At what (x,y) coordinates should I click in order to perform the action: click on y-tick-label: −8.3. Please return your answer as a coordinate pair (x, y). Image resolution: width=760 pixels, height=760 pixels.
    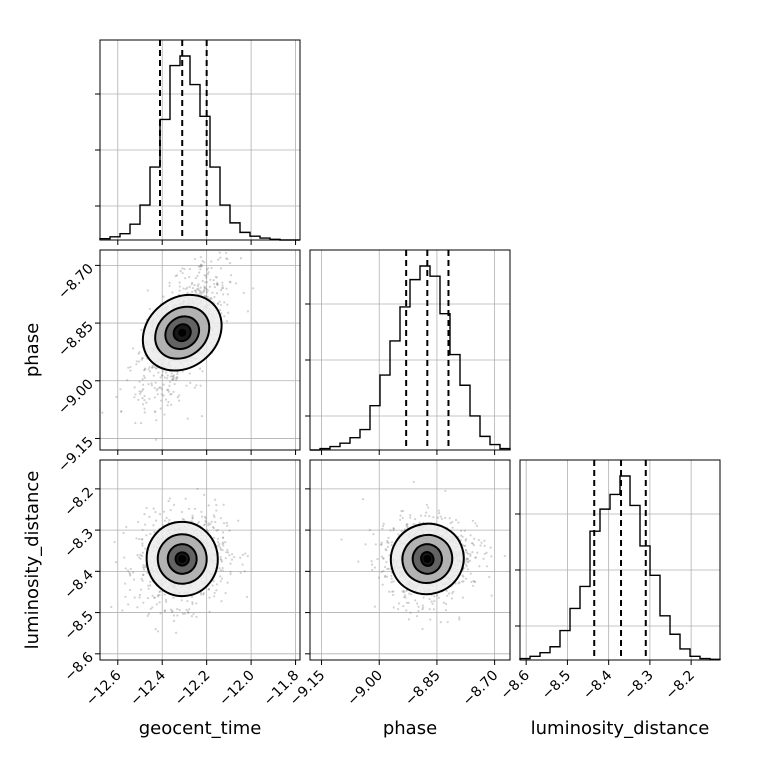
    Looking at the image, I should click on (78, 543).